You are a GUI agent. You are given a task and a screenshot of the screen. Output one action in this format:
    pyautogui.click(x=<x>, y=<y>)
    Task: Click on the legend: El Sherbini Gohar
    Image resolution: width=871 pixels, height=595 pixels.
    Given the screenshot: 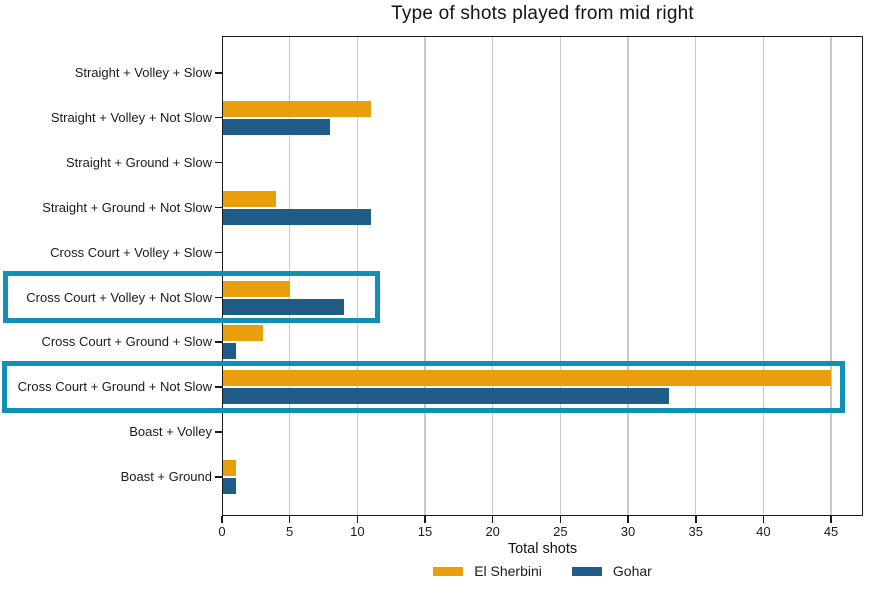 What is the action you would take?
    pyautogui.click(x=542, y=571)
    